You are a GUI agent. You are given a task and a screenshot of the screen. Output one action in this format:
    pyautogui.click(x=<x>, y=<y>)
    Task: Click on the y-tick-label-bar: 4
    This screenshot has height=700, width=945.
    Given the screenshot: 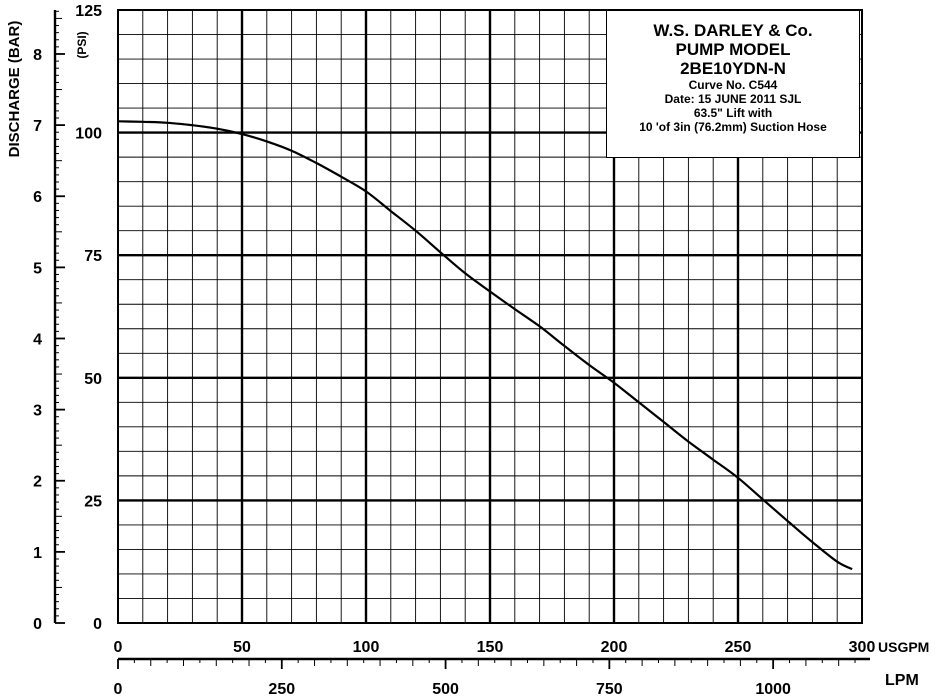 What is the action you would take?
    pyautogui.click(x=37, y=339)
    